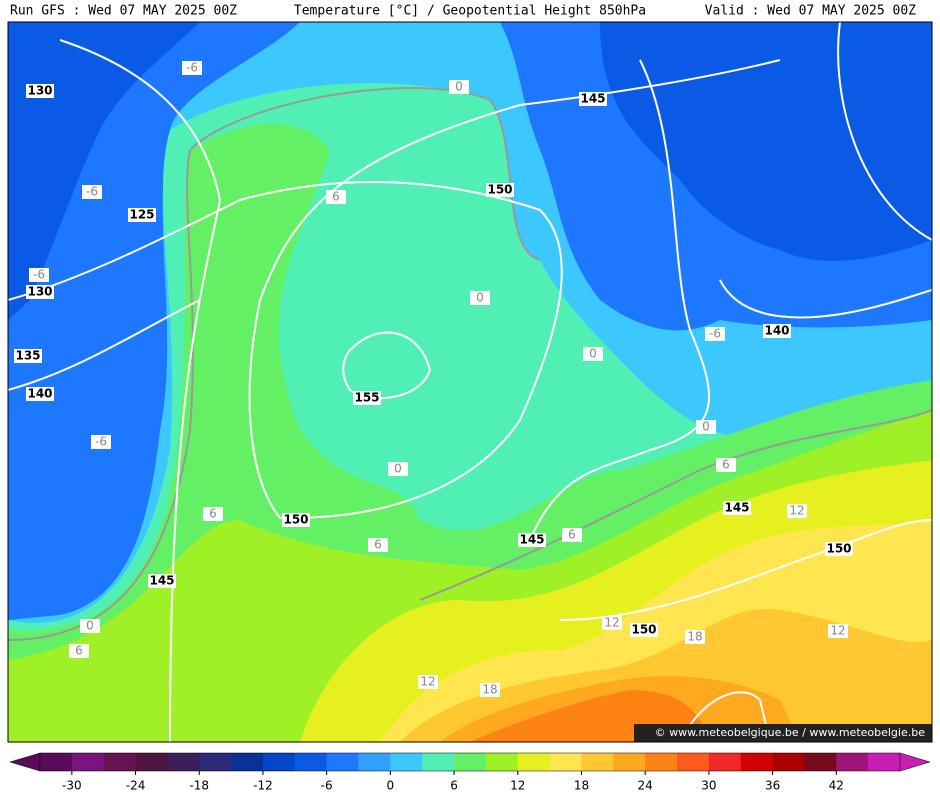 The height and width of the screenshot is (800, 940). Describe the element at coordinates (915, 762) in the screenshot. I see `colorbar-arrow-right` at that location.